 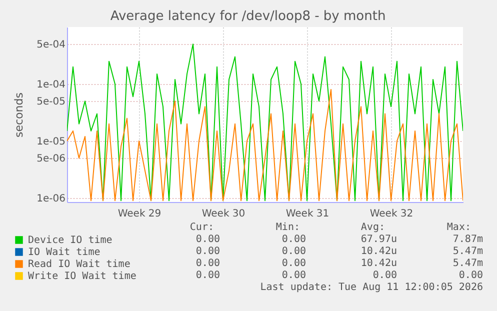 What do you see at coordinates (70, 240) in the screenshot?
I see `legend-label: Device IO time` at bounding box center [70, 240].